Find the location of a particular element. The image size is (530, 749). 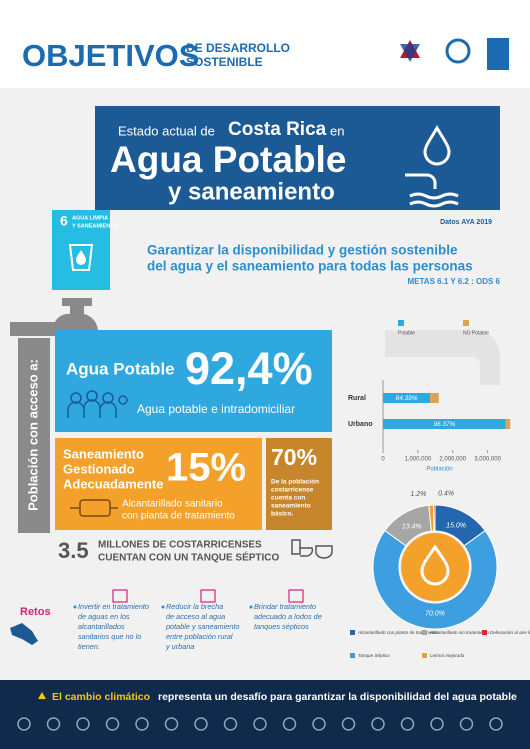

banner-title: Agua Potable is located at coordinates (228, 159).